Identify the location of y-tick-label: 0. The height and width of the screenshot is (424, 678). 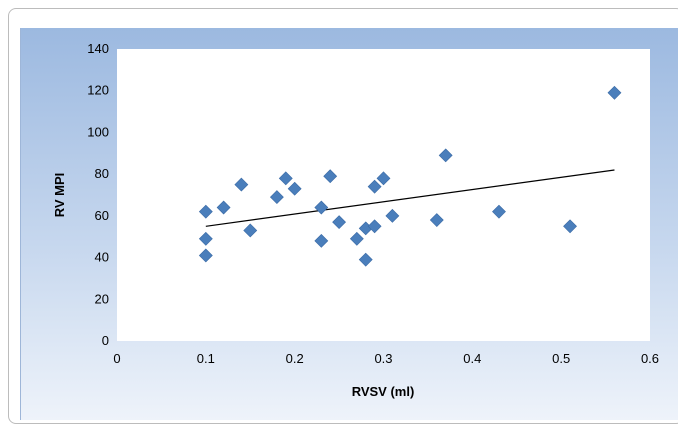
(105, 340).